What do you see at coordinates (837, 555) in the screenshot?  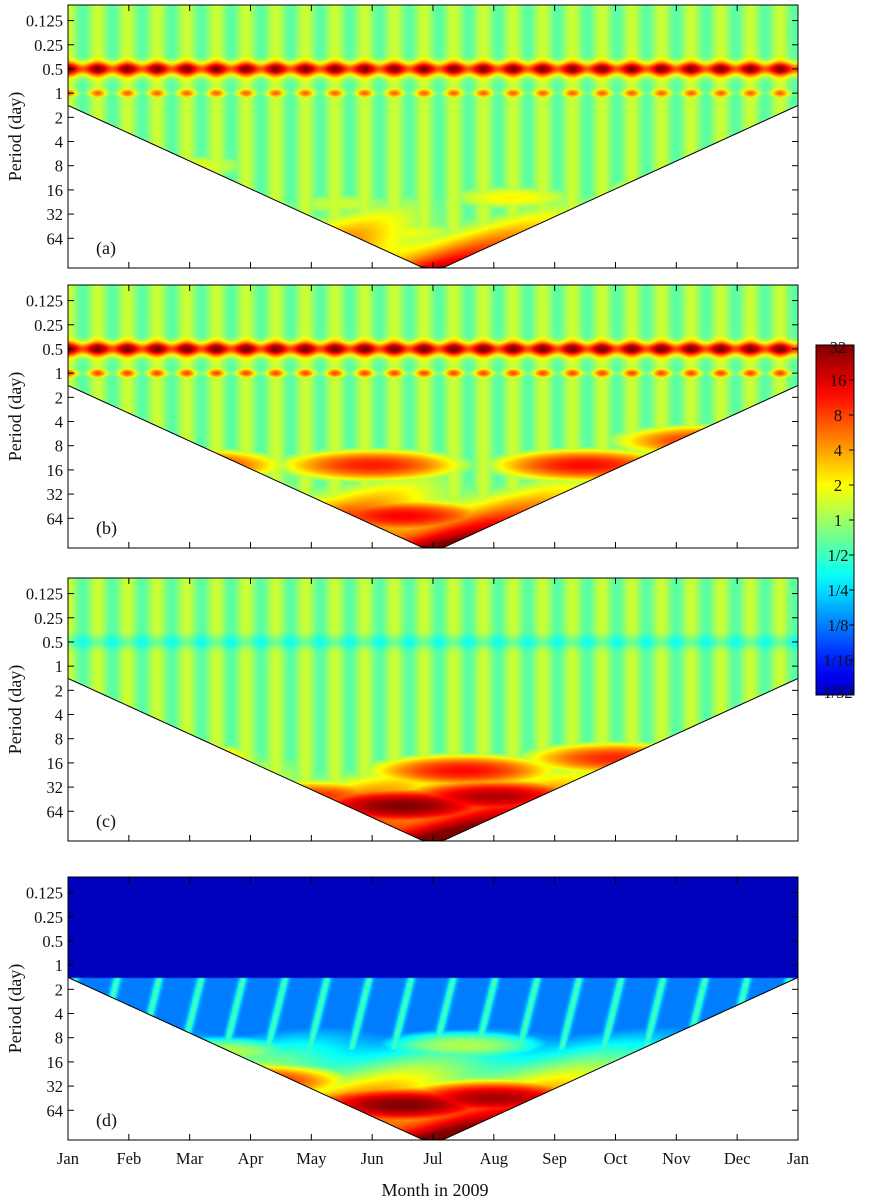 I see `colorbar-label: 1/2` at bounding box center [837, 555].